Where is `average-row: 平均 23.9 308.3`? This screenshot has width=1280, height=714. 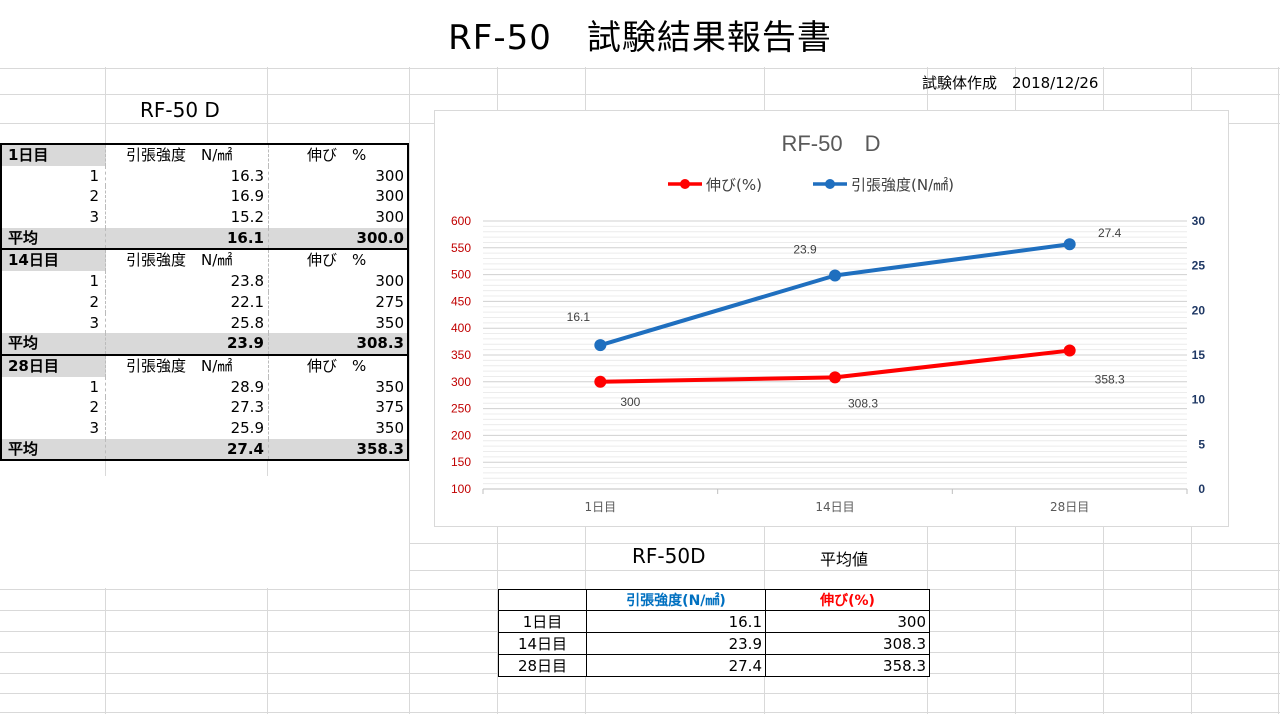
average-row: 平均 23.9 308.3 is located at coordinates (204, 343).